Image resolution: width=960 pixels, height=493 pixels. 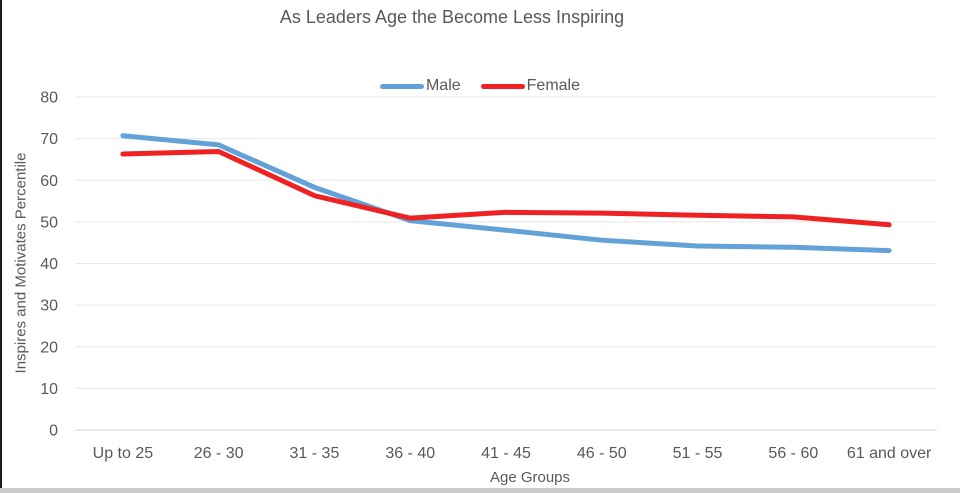 What do you see at coordinates (315, 453) in the screenshot?
I see `x-category-label: 31 - 35` at bounding box center [315, 453].